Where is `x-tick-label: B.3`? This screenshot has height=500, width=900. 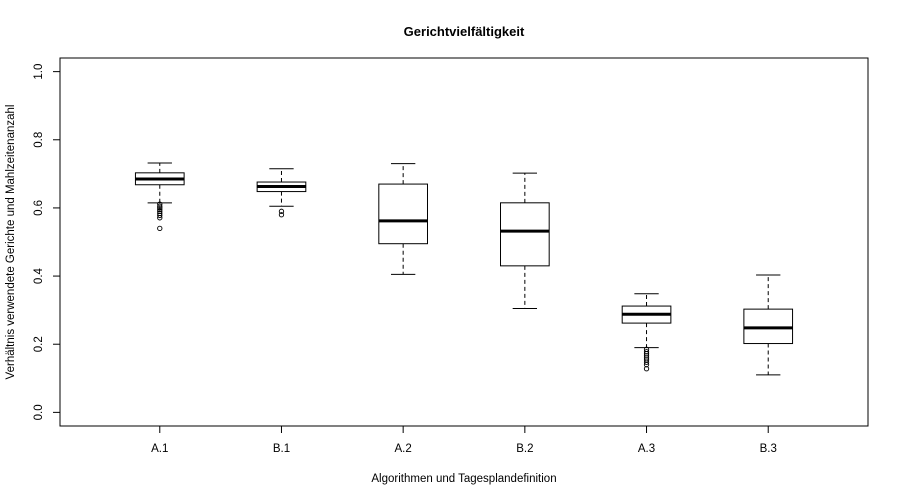 x-tick-label: B.3 is located at coordinates (768, 449).